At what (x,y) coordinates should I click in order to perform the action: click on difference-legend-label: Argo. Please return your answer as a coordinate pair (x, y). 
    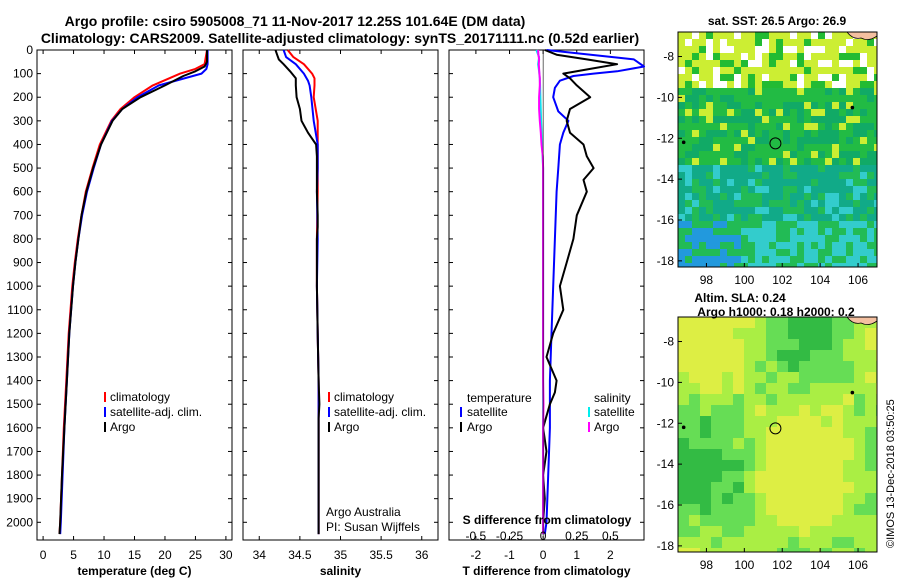
    Looking at the image, I should click on (607, 427).